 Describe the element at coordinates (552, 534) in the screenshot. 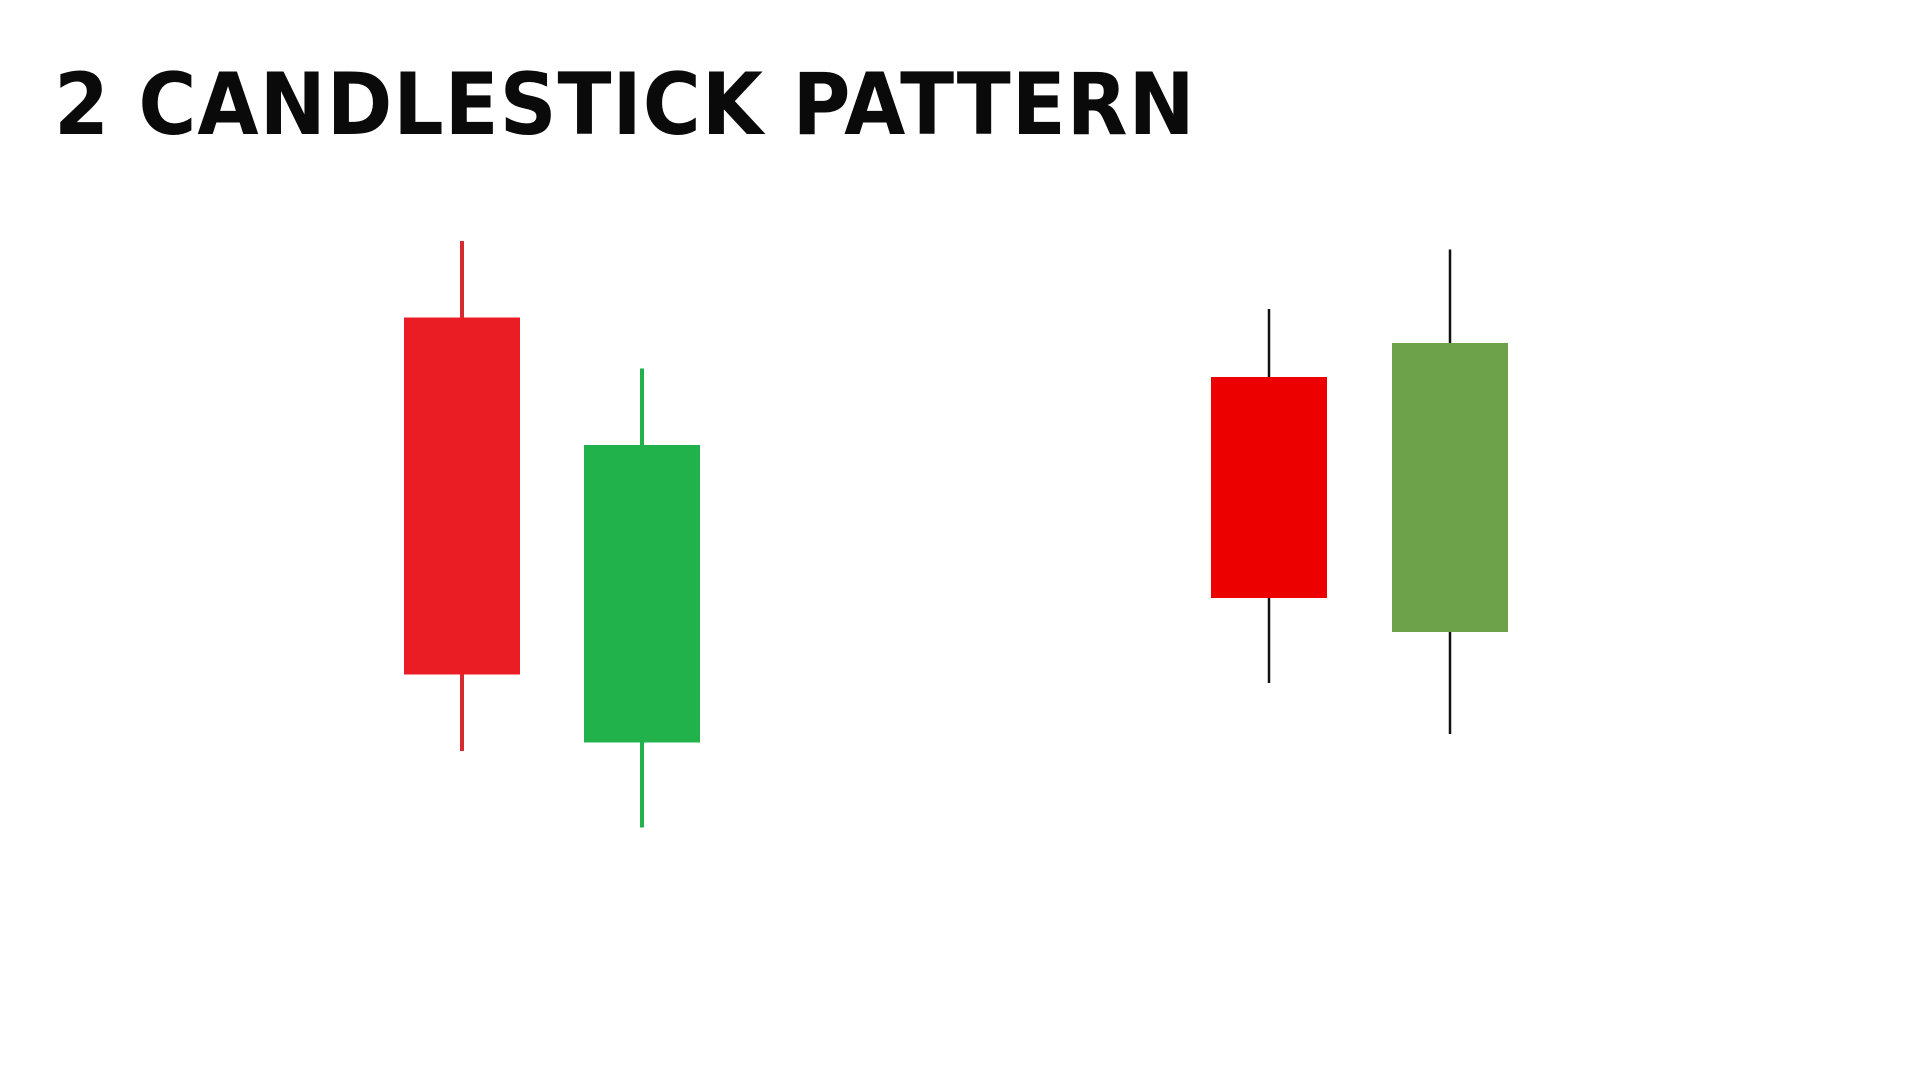

I see `pattern-group-left` at that location.